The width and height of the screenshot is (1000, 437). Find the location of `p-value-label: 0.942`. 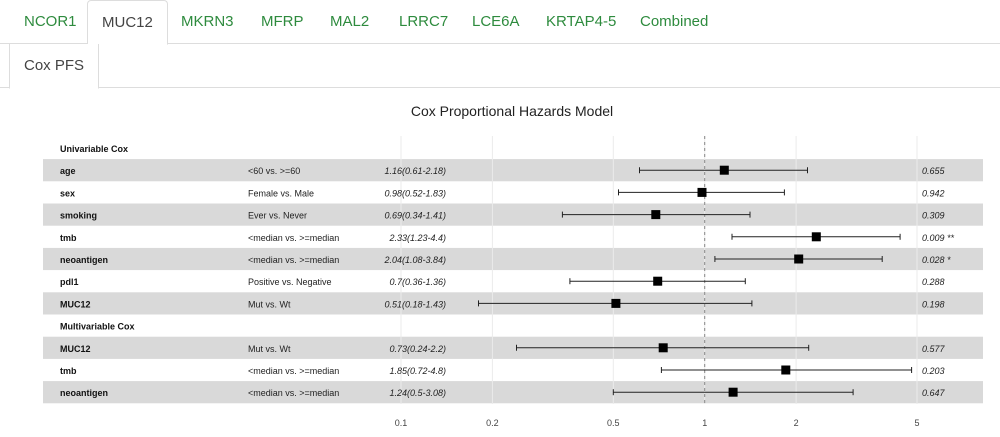

p-value-label: 0.942 is located at coordinates (933, 193).